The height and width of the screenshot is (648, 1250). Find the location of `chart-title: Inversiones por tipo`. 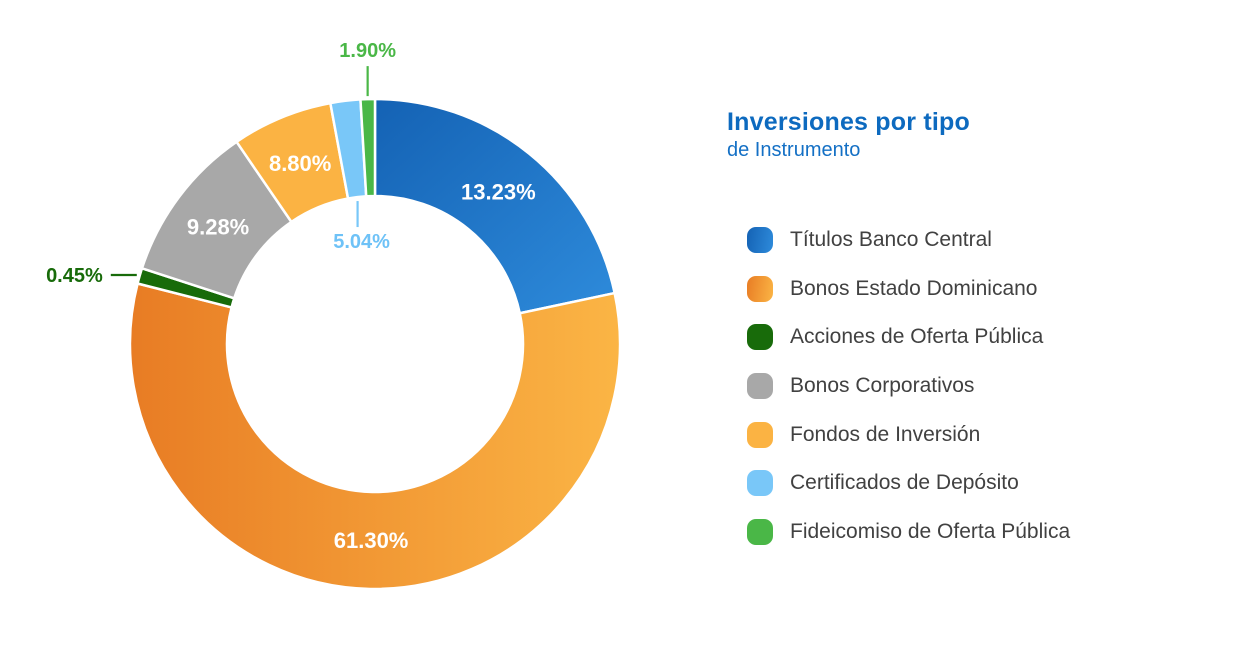

chart-title: Inversiones por tipo is located at coordinates (848, 122).